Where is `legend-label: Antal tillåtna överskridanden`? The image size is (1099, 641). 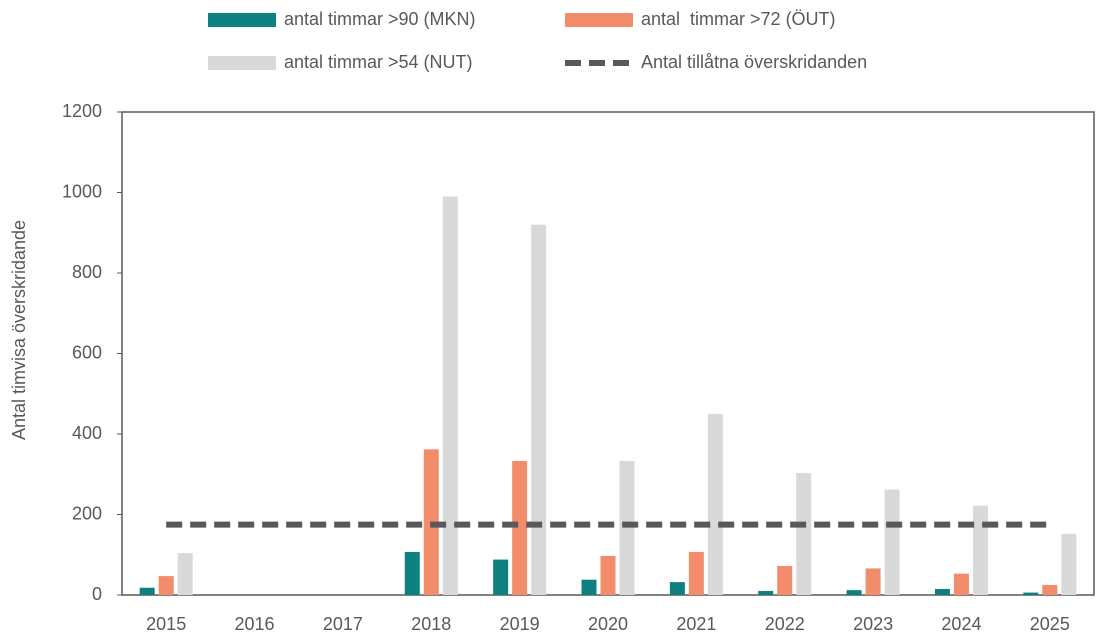
legend-label: Antal tillåtna överskridanden is located at coordinates (754, 62).